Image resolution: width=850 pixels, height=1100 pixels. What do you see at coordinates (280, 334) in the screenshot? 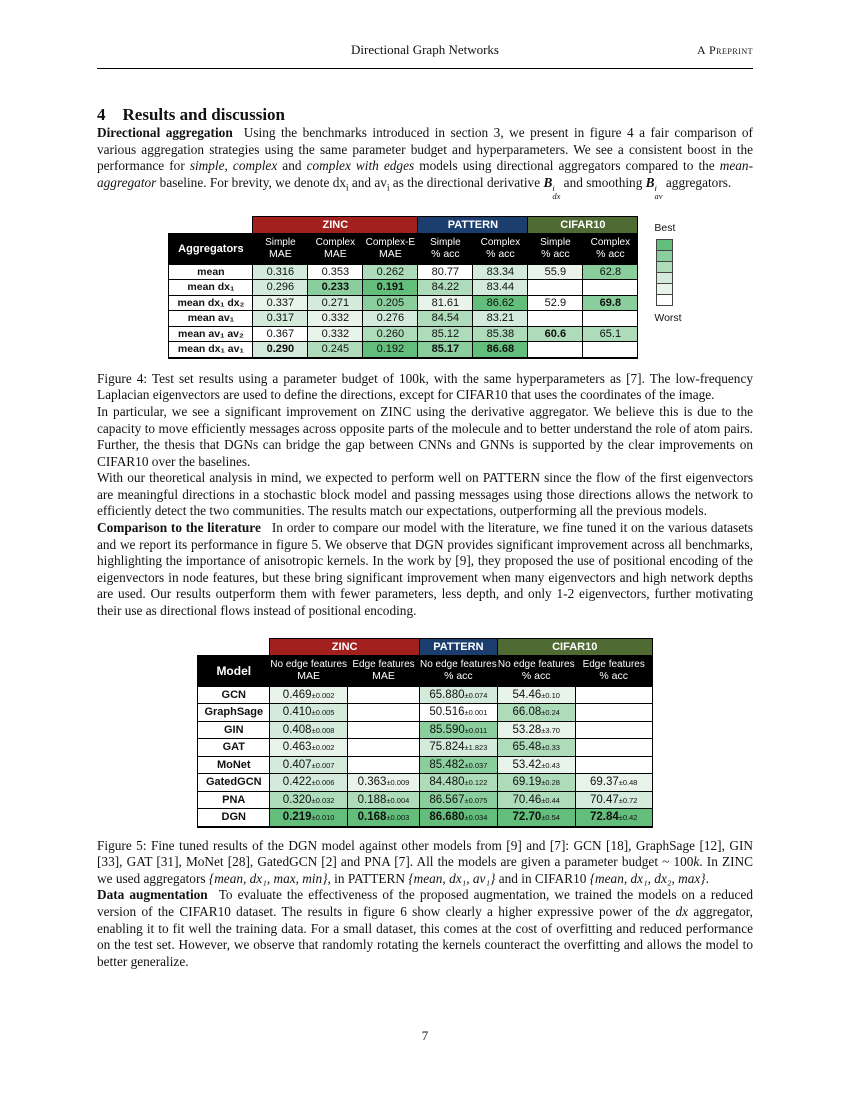
I see `table-cell: 0.367` at bounding box center [280, 334].